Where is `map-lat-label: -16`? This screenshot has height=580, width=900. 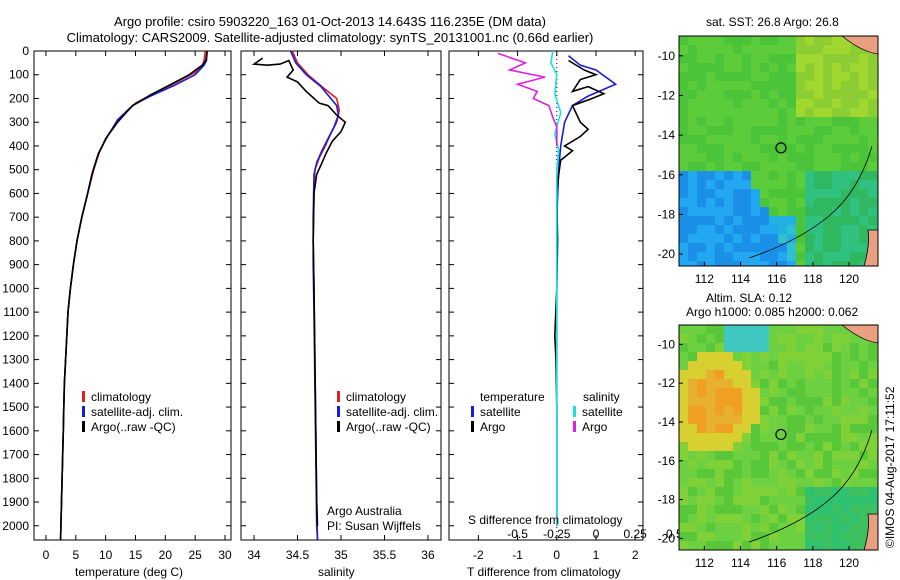 map-lat-label: -16 is located at coordinates (667, 461).